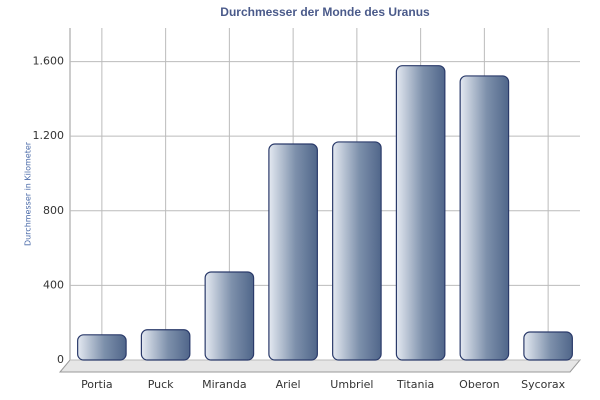  What do you see at coordinates (49, 61) in the screenshot?
I see `y-tick-label: 1.600` at bounding box center [49, 61].